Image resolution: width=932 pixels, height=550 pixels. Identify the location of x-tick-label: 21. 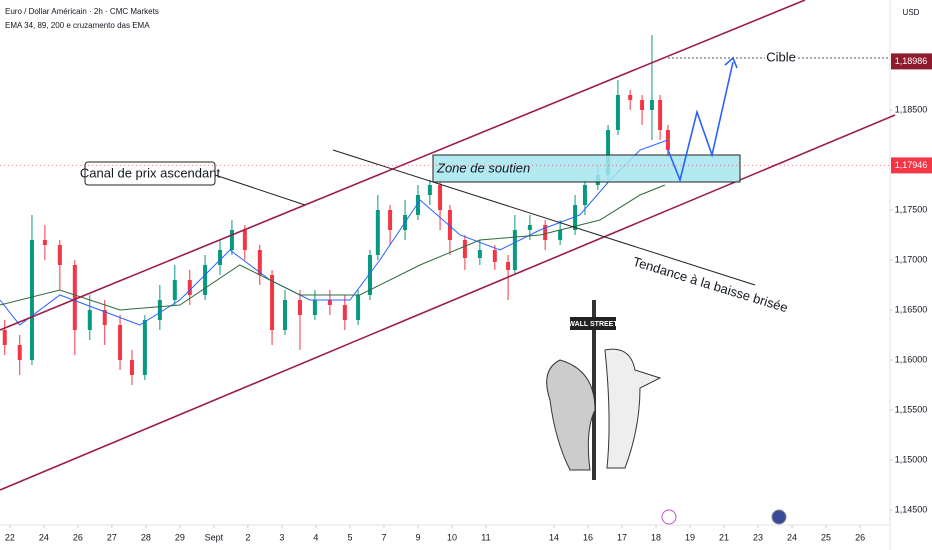
(724, 537).